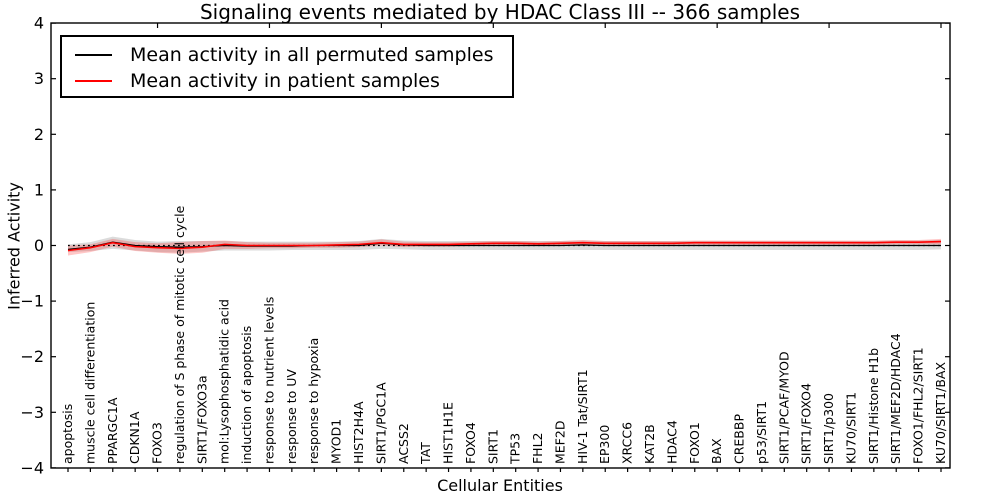  I want to click on x-tick-label: induction of apoptosis, so click(246, 395).